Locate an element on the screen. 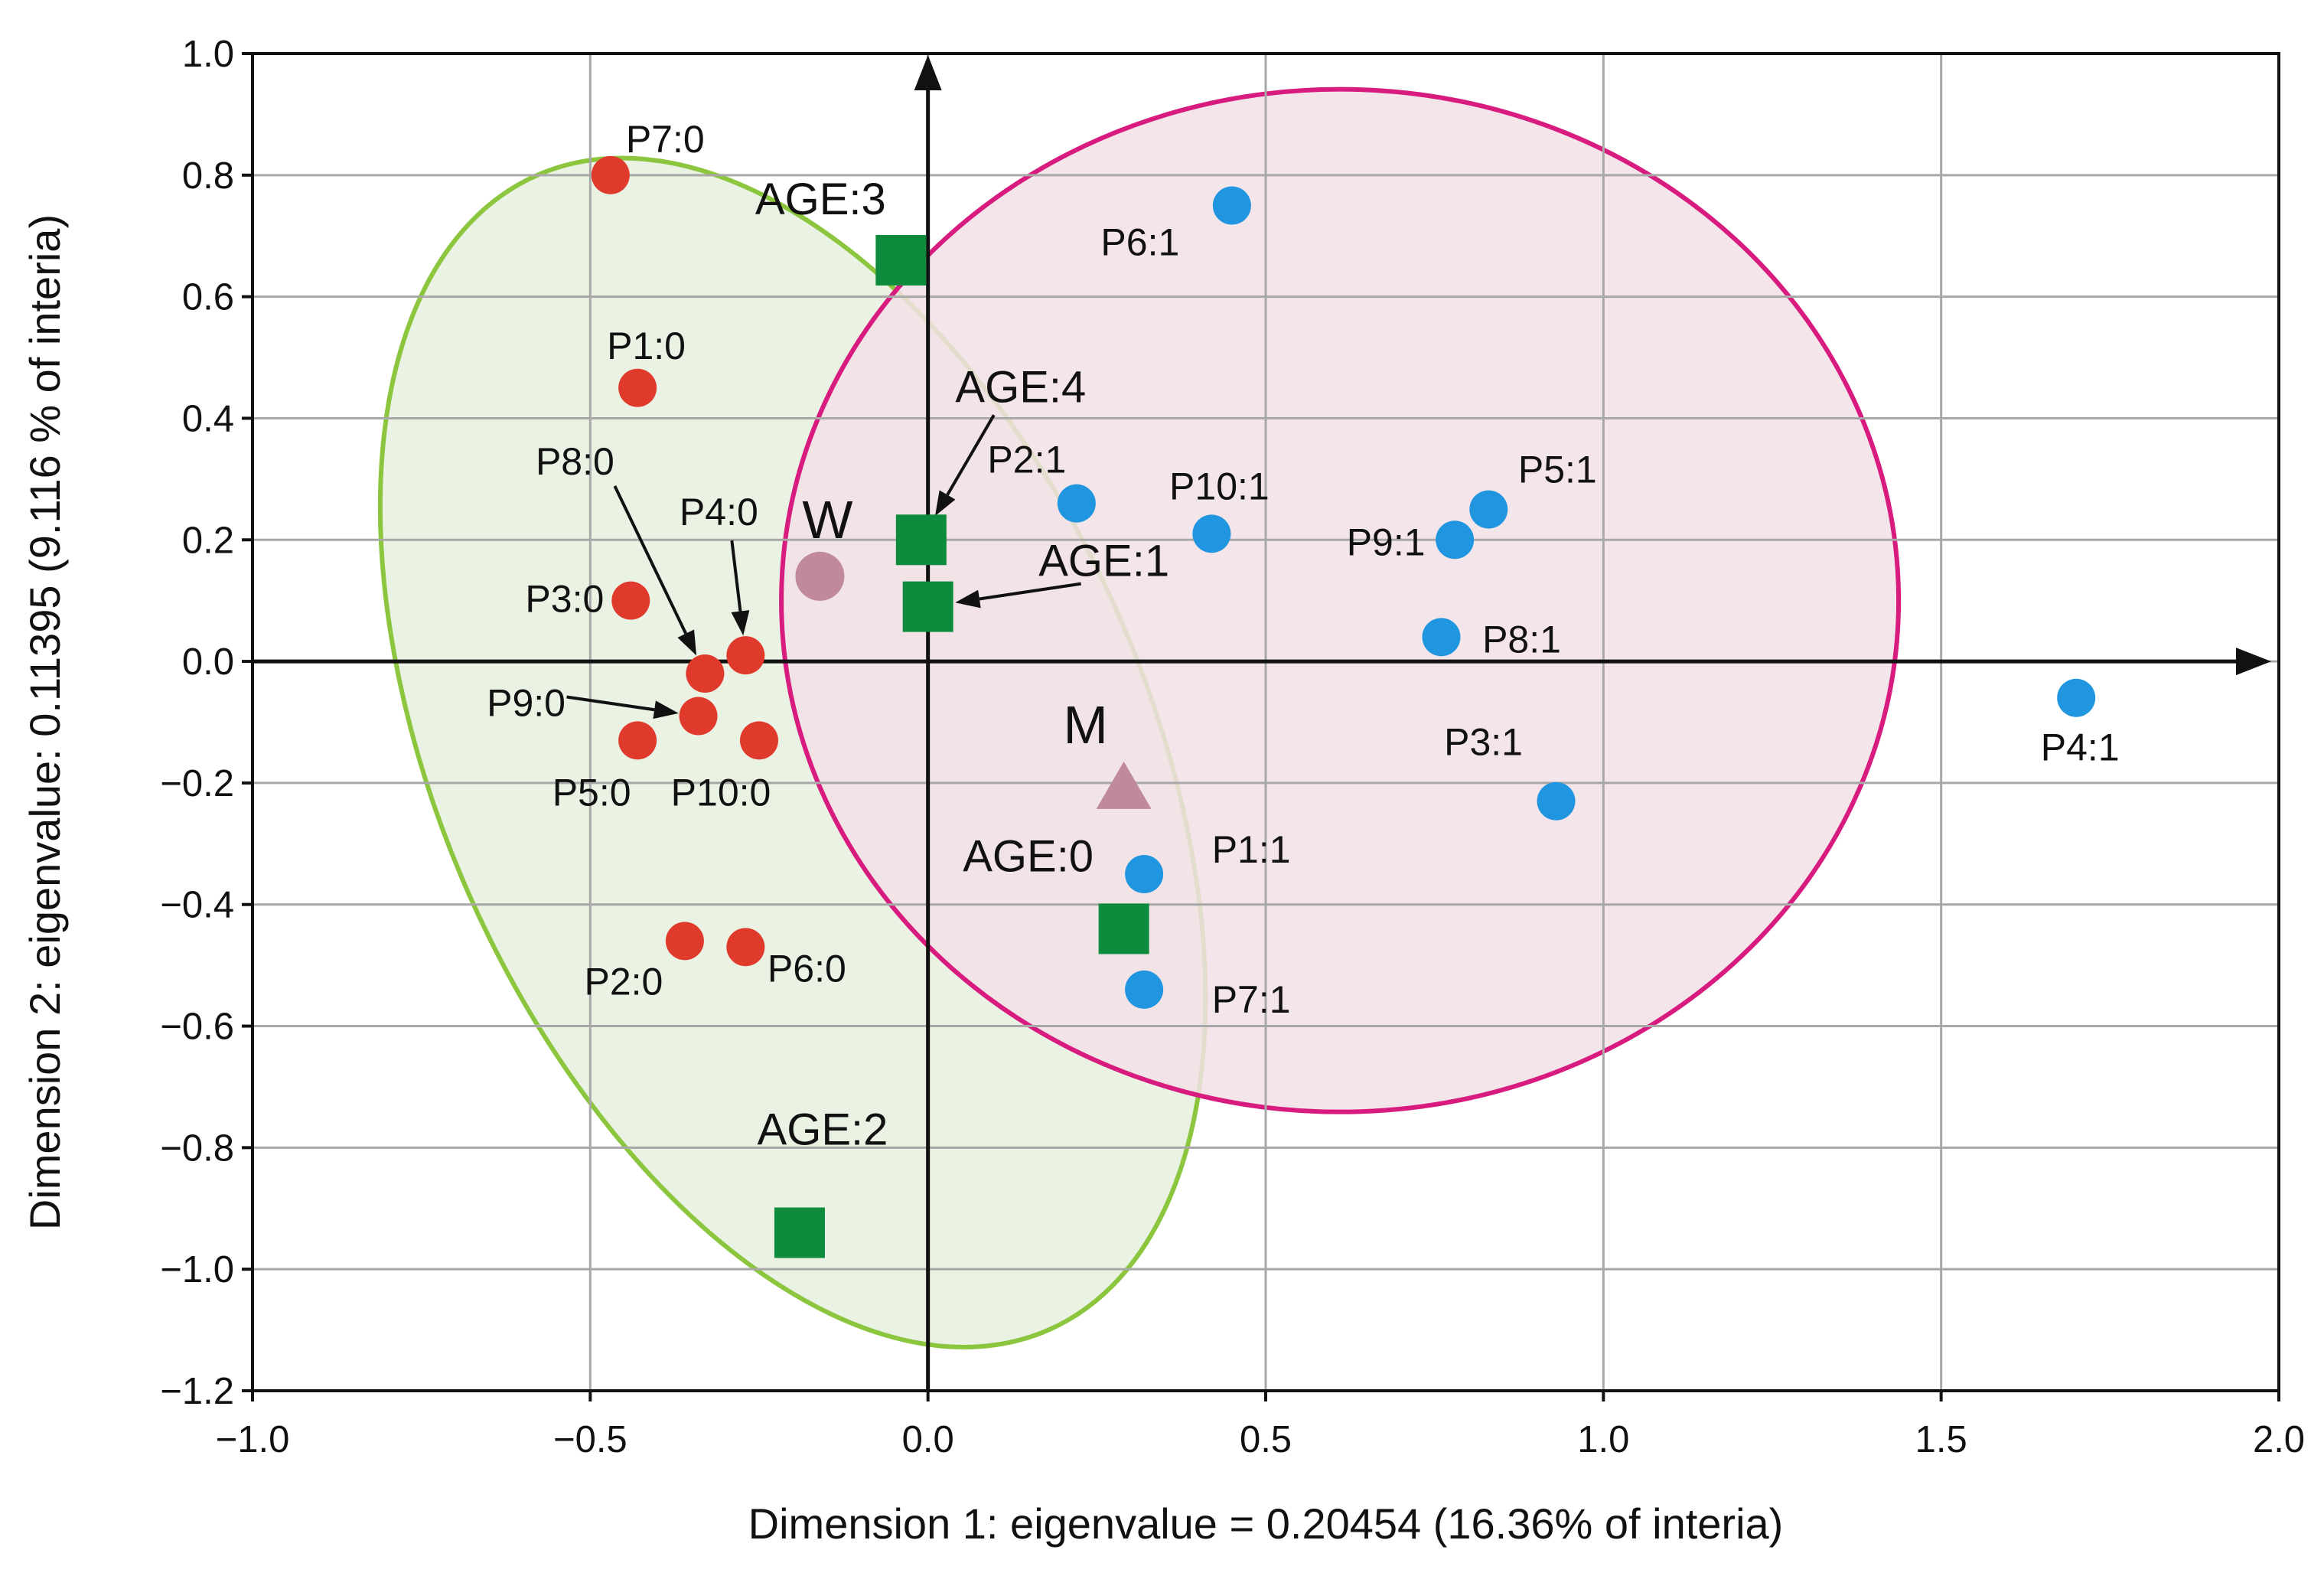 Image resolution: width=2324 pixels, height=1576 pixels. y-tick-label: 0.8 is located at coordinates (208, 176).